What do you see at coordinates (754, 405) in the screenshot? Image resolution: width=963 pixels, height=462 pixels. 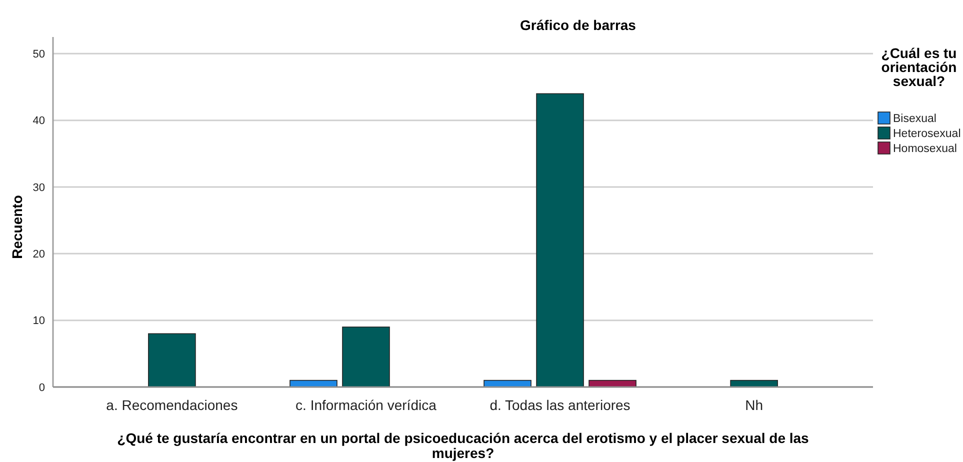 I see `x-tick-label: Nh` at bounding box center [754, 405].